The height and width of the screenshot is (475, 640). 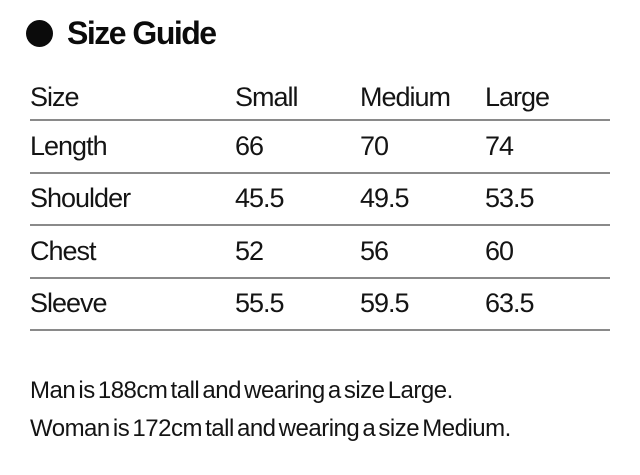 I want to click on row-label: Shoulder, so click(x=80, y=198).